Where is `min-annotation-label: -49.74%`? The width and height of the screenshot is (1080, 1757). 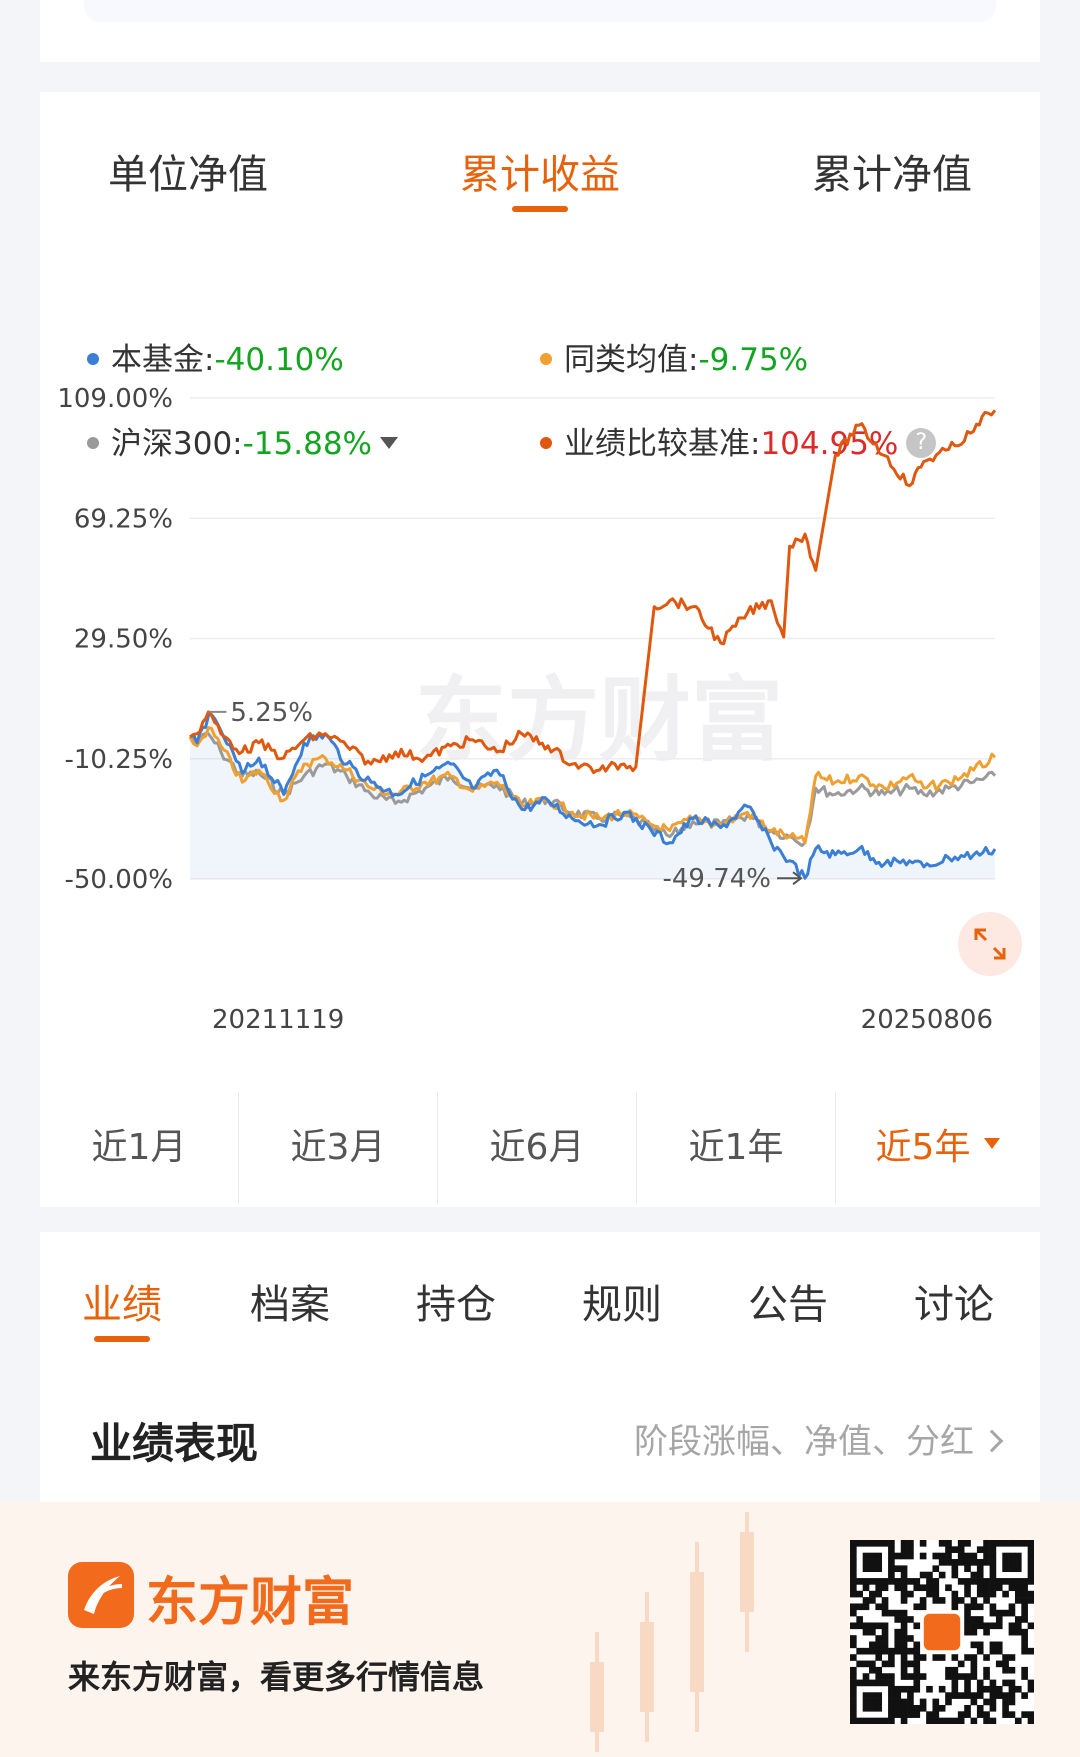
min-annotation-label: -49.74% is located at coordinates (716, 879).